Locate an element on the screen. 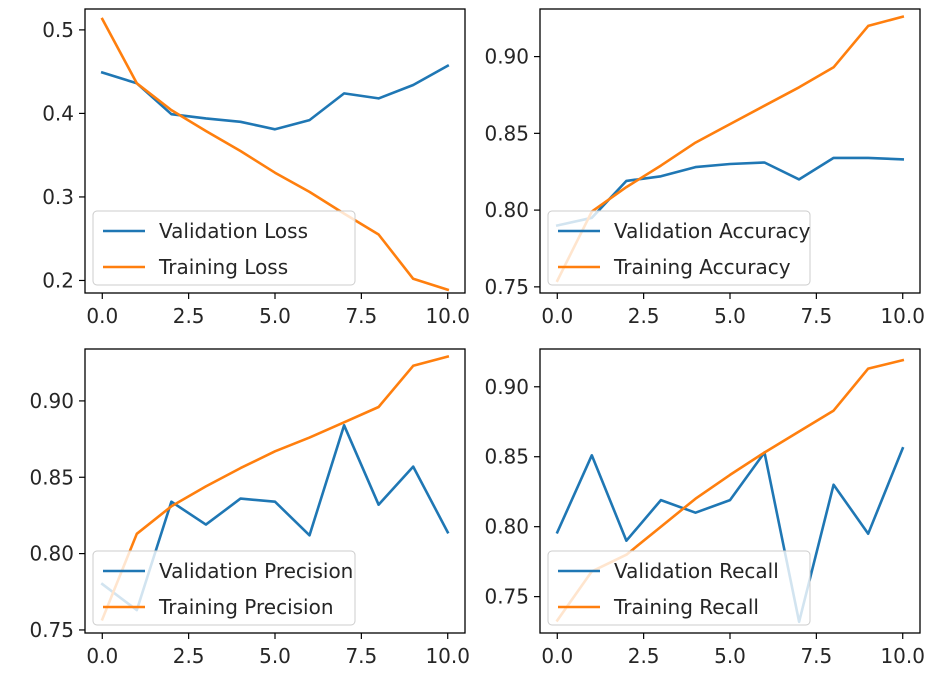 The image size is (945, 674). y-tick-label: 0.4 is located at coordinates (58, 113).